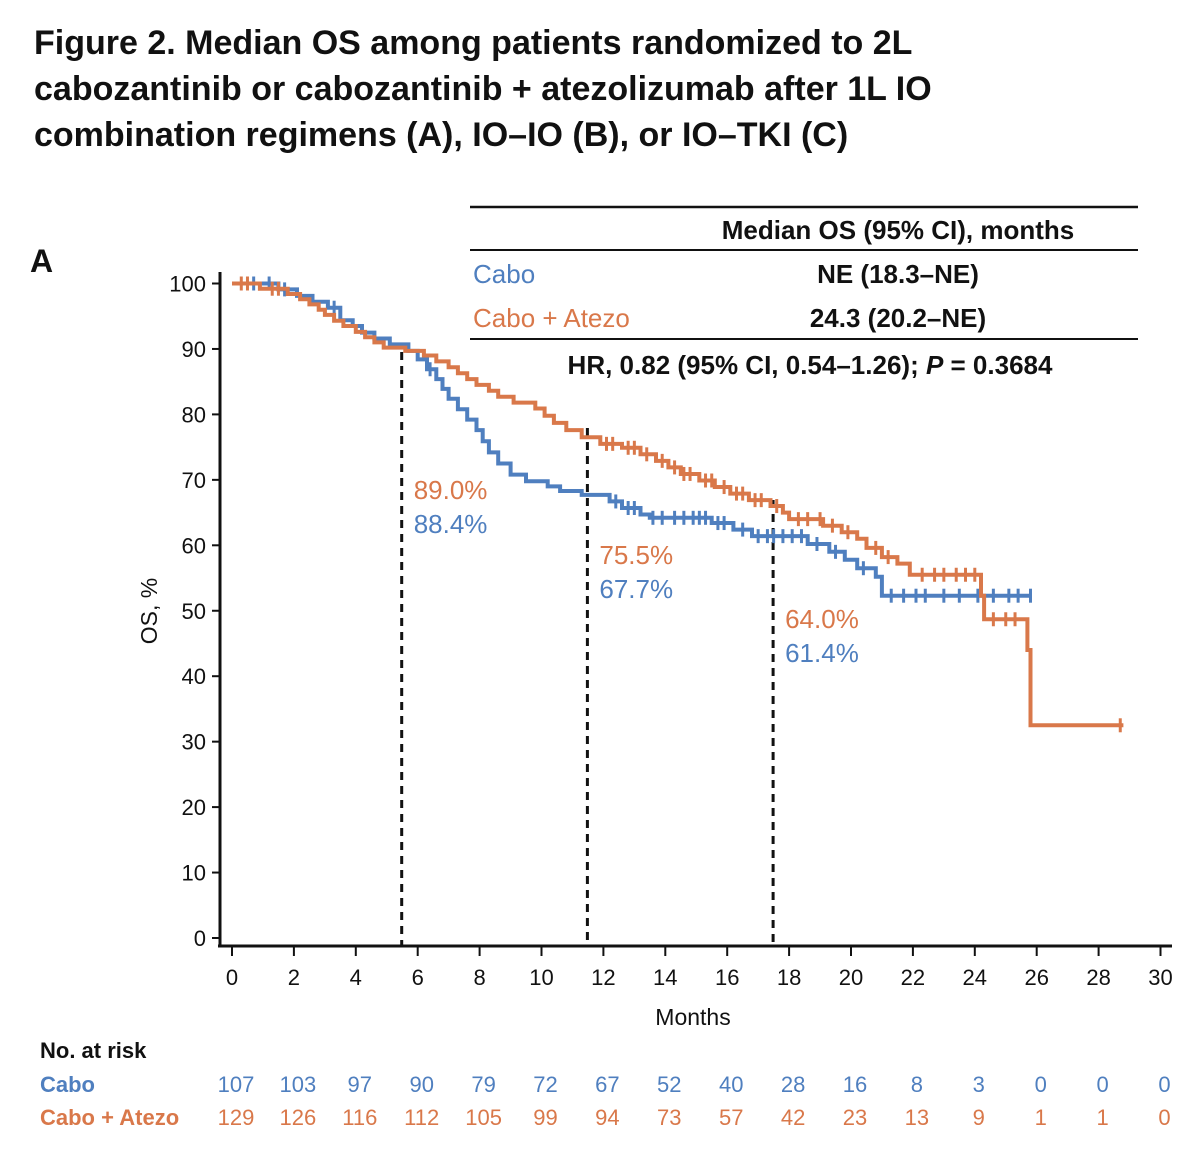 The height and width of the screenshot is (1152, 1200). I want to click on table-row-cabo-label: Cabo, so click(504, 274).